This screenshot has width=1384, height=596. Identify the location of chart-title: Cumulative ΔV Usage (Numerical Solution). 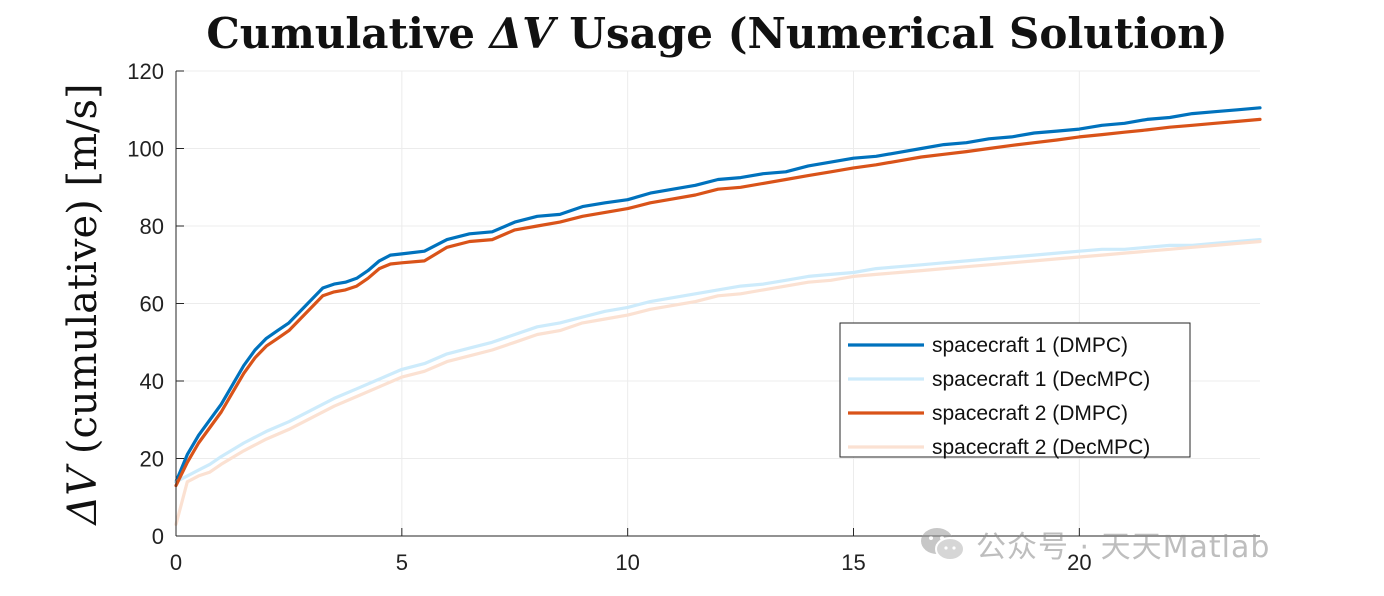
(716, 33).